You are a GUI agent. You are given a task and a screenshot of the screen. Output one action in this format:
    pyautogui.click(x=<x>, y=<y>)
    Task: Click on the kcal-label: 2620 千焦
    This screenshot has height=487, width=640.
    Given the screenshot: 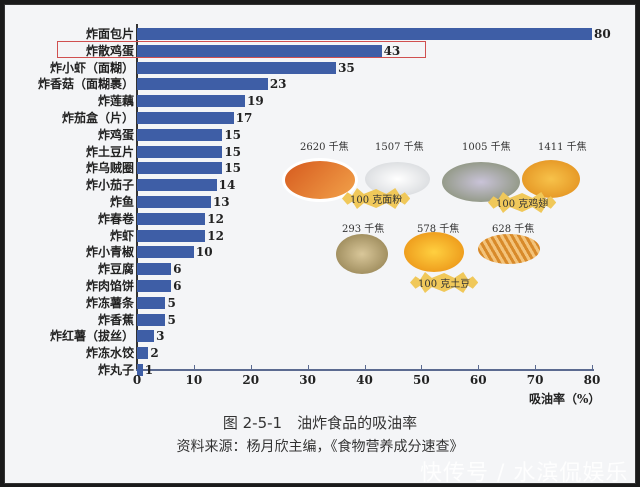 What is the action you would take?
    pyautogui.click(x=324, y=147)
    